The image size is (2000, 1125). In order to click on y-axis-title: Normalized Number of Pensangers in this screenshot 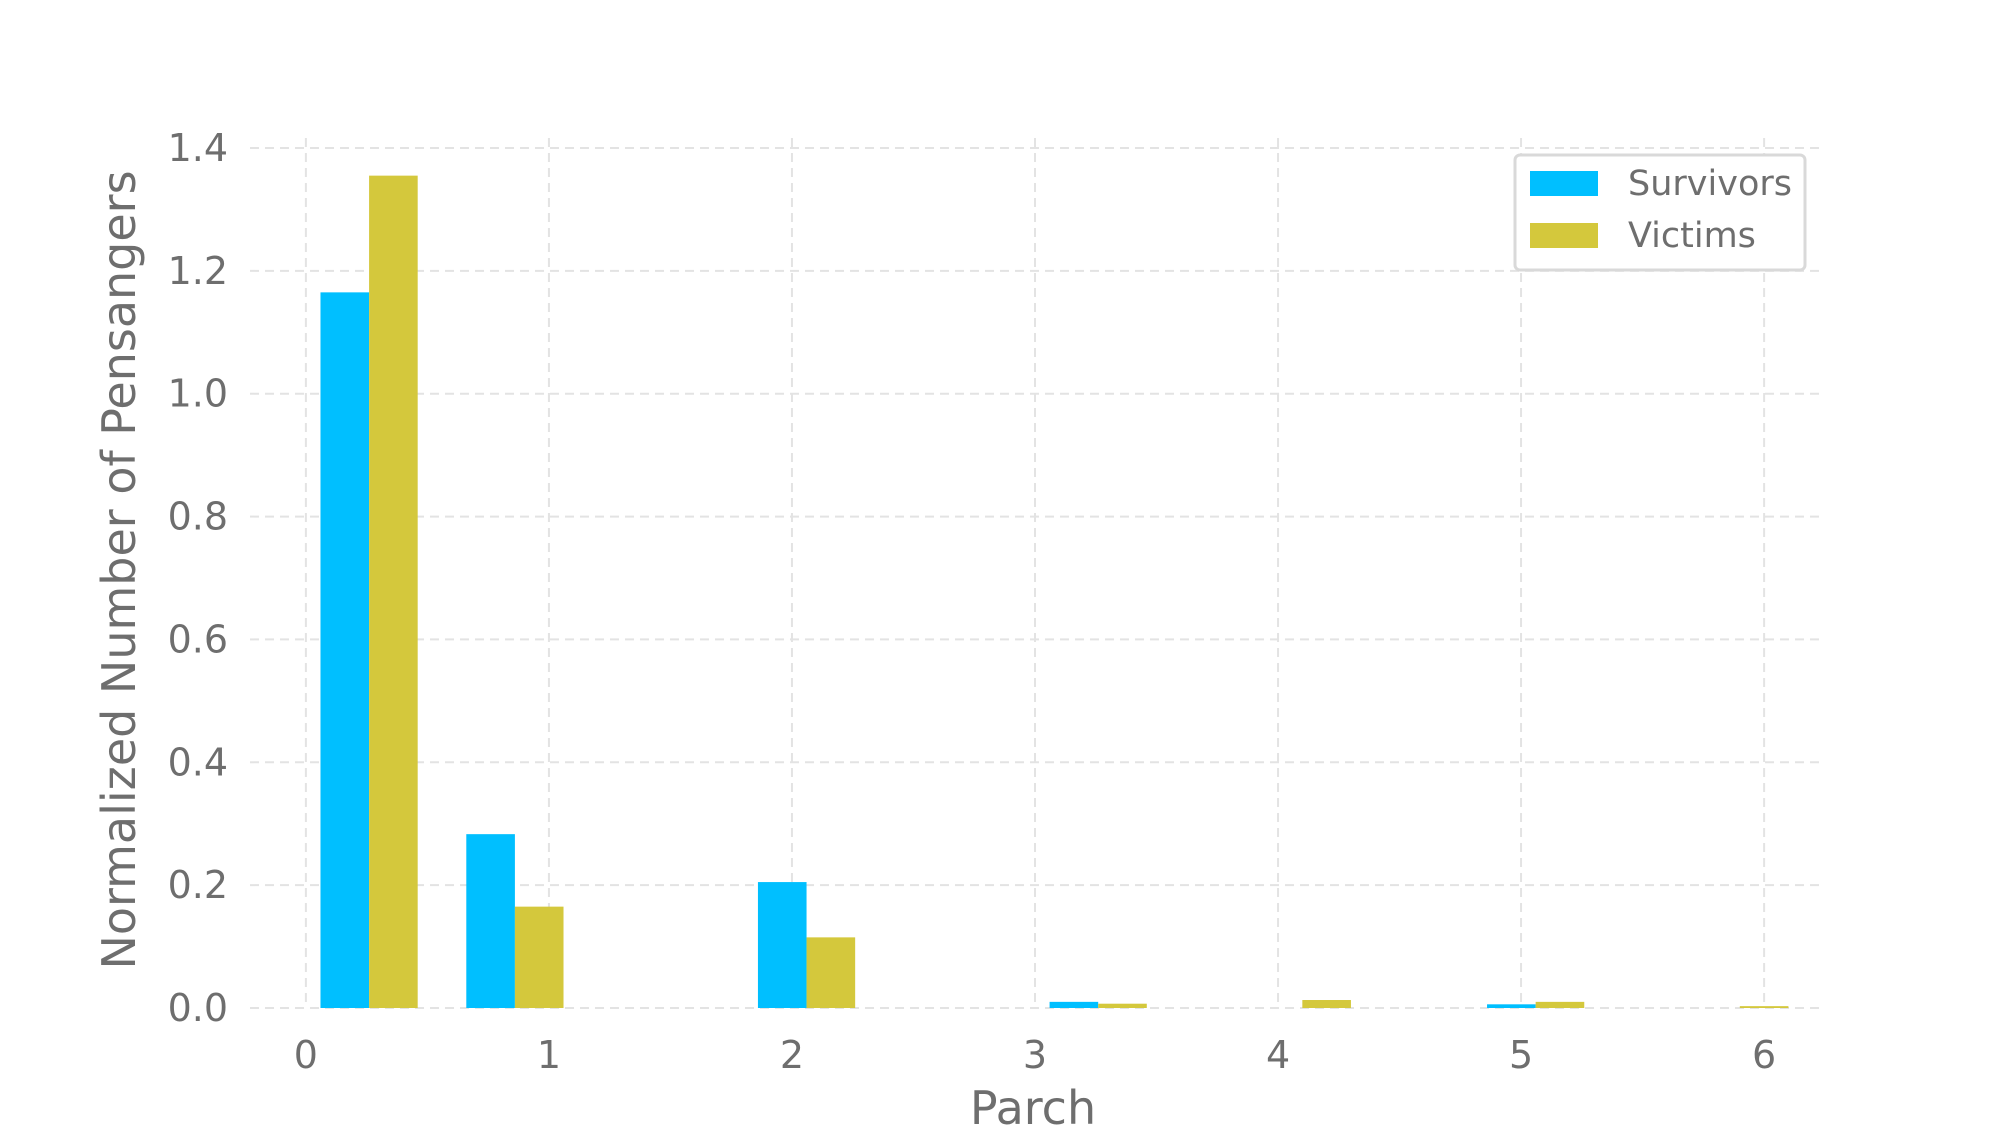, I will do `click(119, 569)`.